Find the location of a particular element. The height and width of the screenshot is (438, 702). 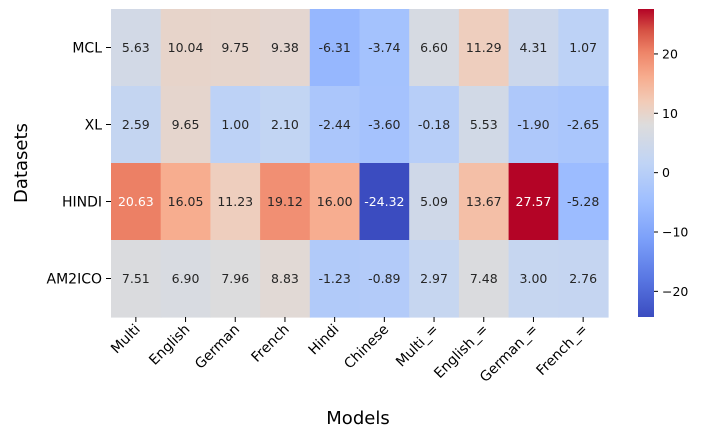

y-tick-label: MCL is located at coordinates (87, 49).